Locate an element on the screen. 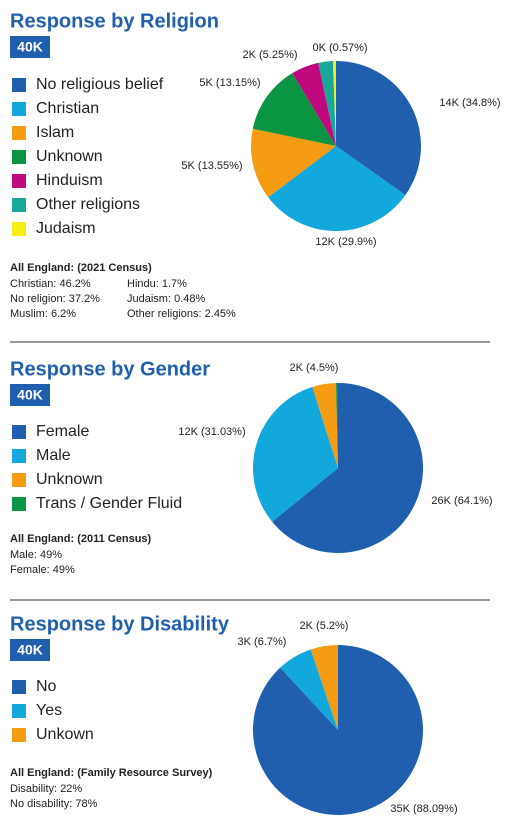 This screenshot has height=835, width=507. slice-label: 2K (5.2%) is located at coordinates (324, 626).